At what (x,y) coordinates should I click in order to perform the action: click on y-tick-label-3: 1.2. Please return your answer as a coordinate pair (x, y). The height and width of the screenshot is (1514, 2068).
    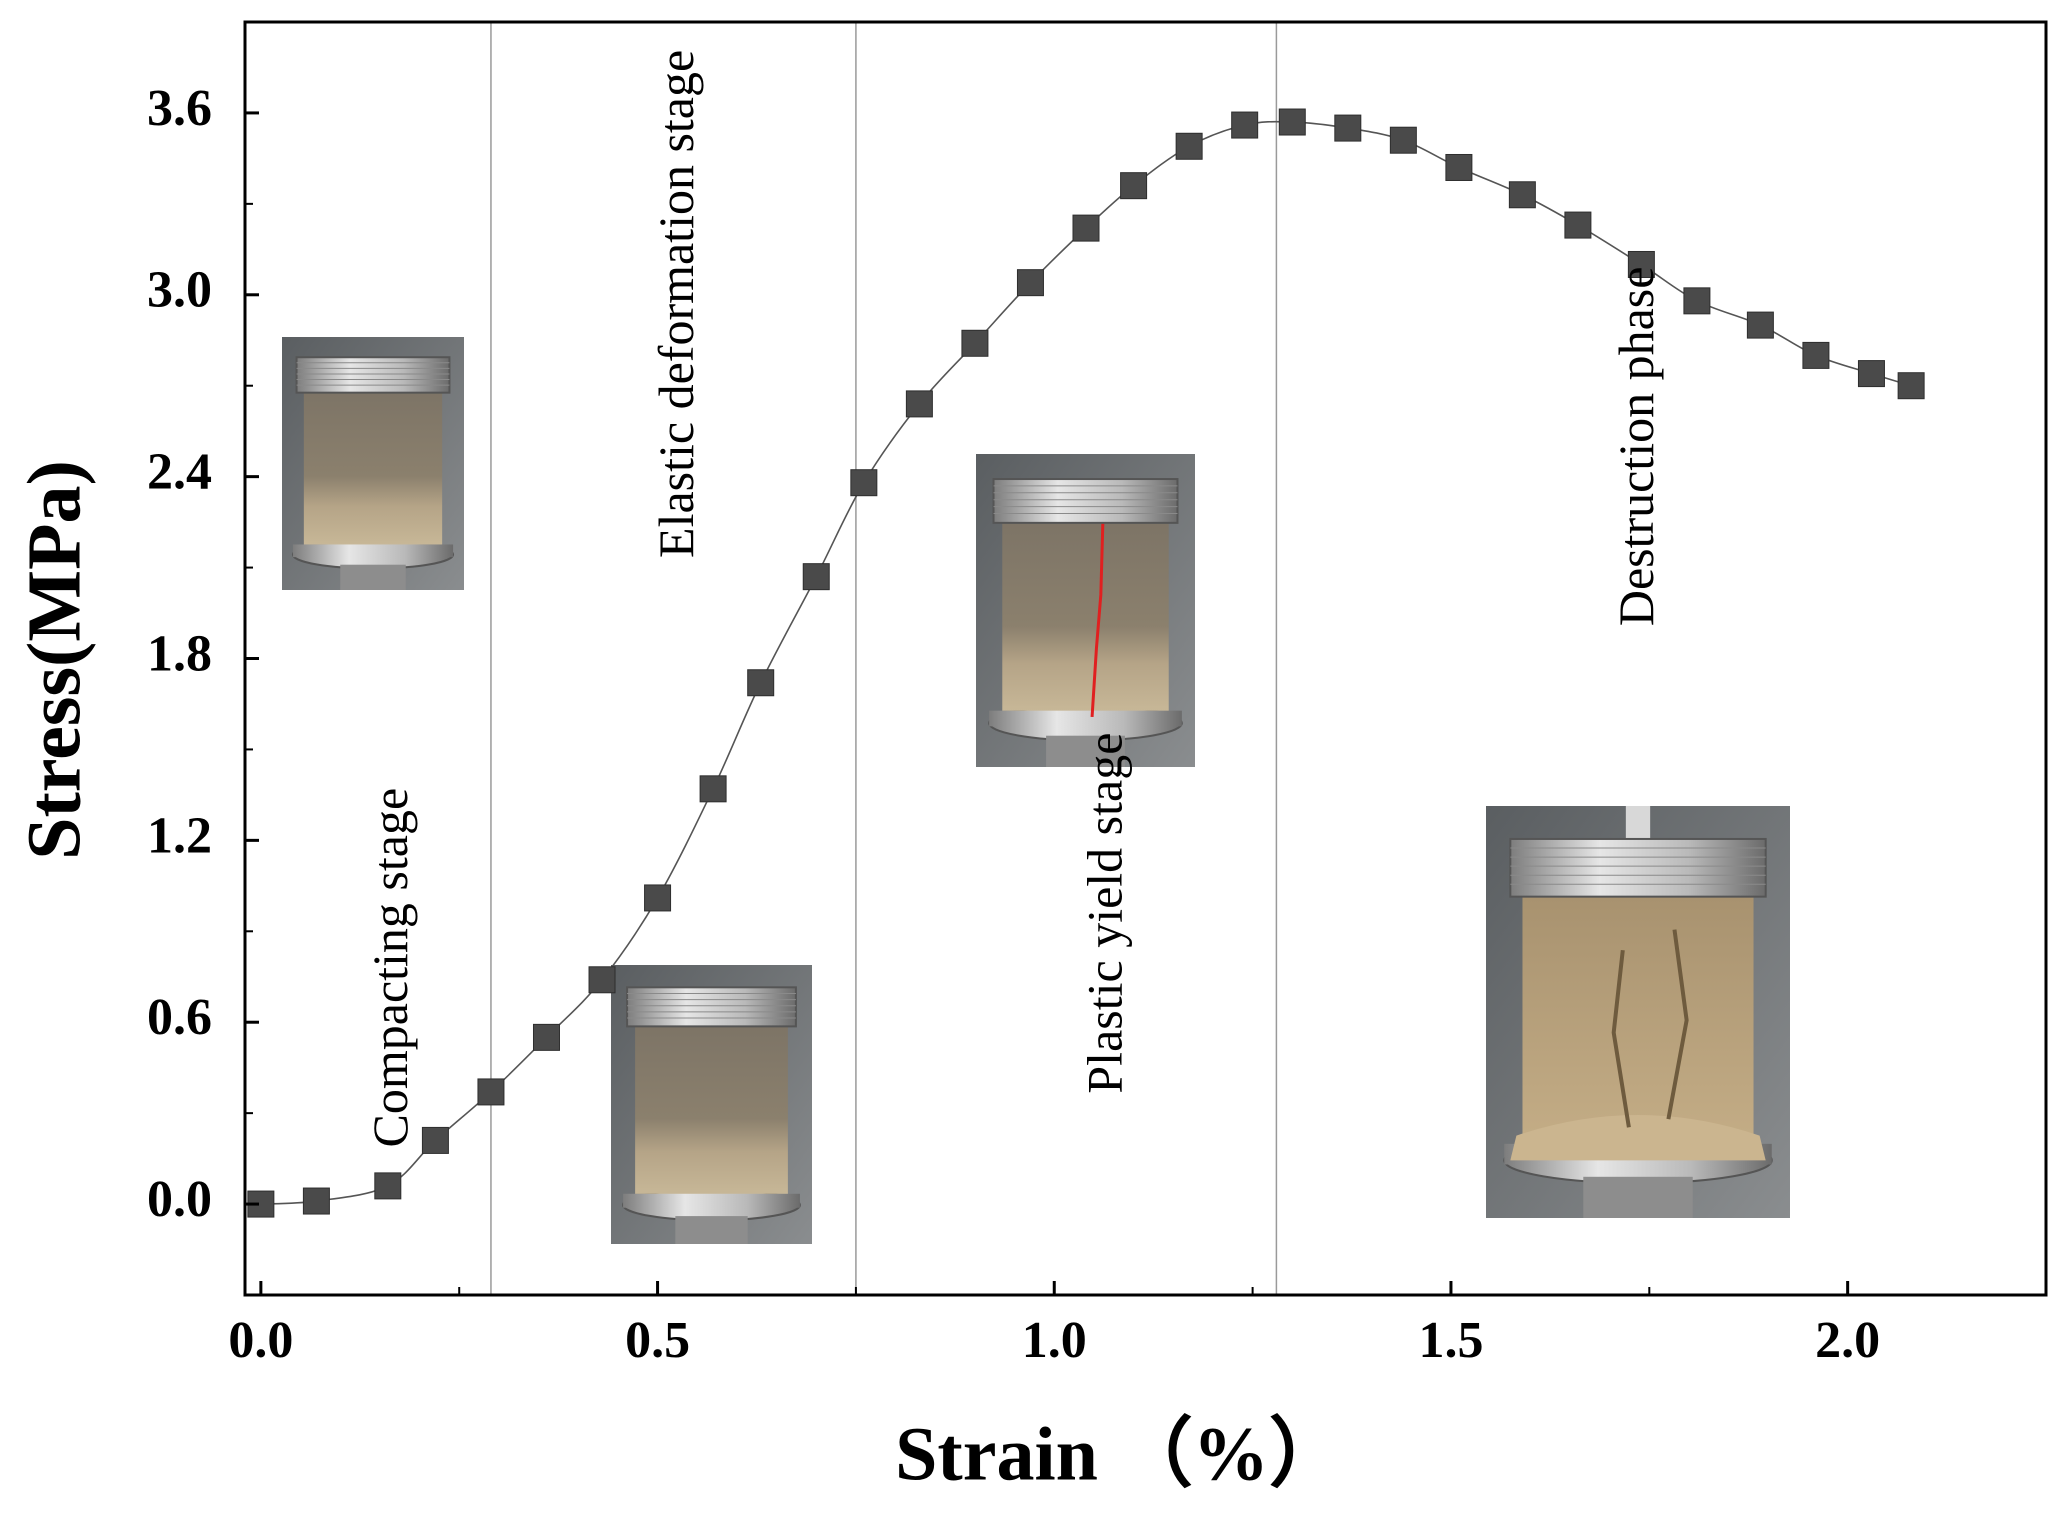
    Looking at the image, I should click on (179, 835).